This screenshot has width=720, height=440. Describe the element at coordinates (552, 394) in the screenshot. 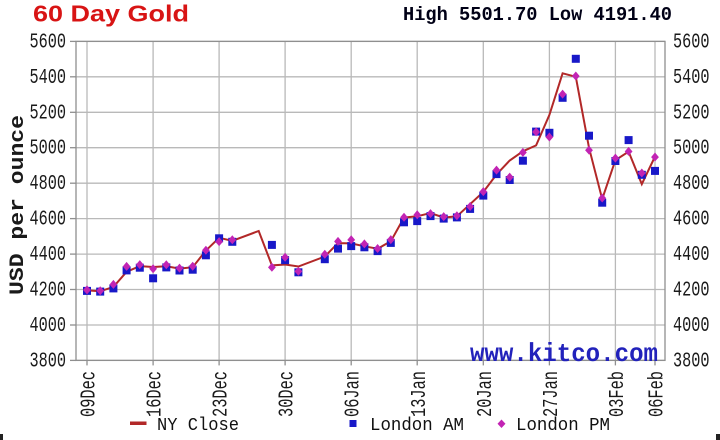

I see `svg-text: 27Jan` at that location.